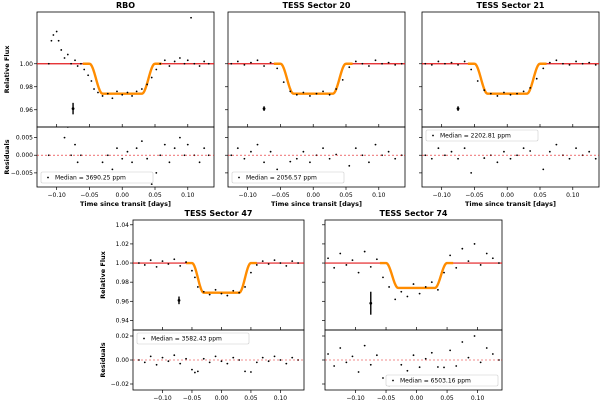 The width and height of the screenshot is (600, 400). What do you see at coordinates (317, 5) in the screenshot?
I see `panel-title: TESS Sector 20` at bounding box center [317, 5].